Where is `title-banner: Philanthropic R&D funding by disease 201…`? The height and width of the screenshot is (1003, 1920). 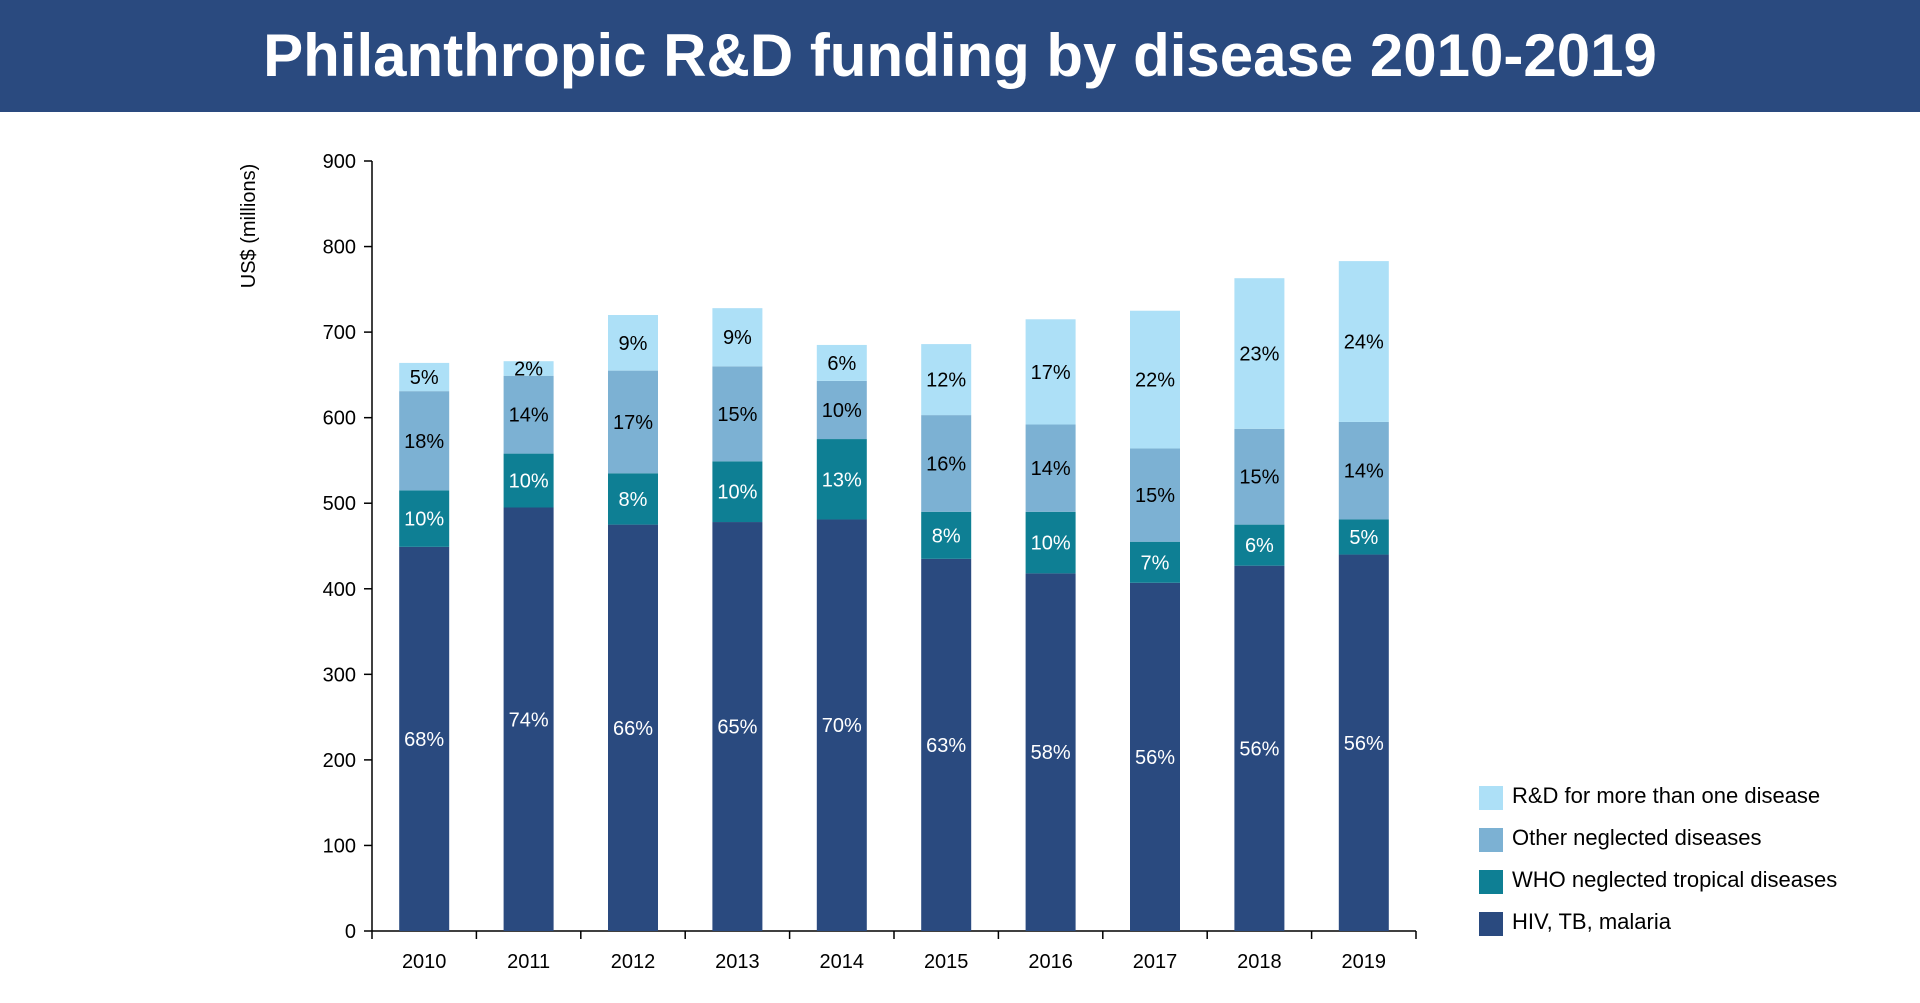
title-banner: Philanthropic R&D funding by disease 201… is located at coordinates (960, 56).